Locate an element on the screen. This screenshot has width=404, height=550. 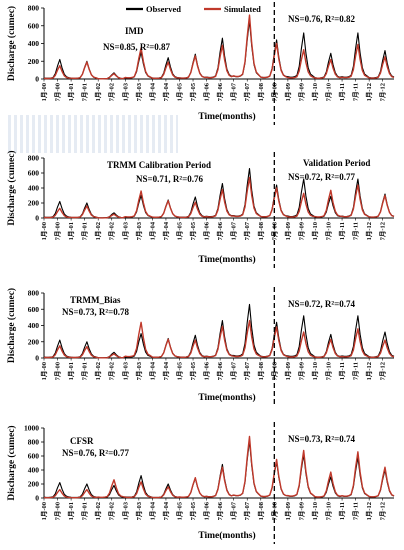
panel-annotation-right: Validation Period is located at coordinates (336, 163).